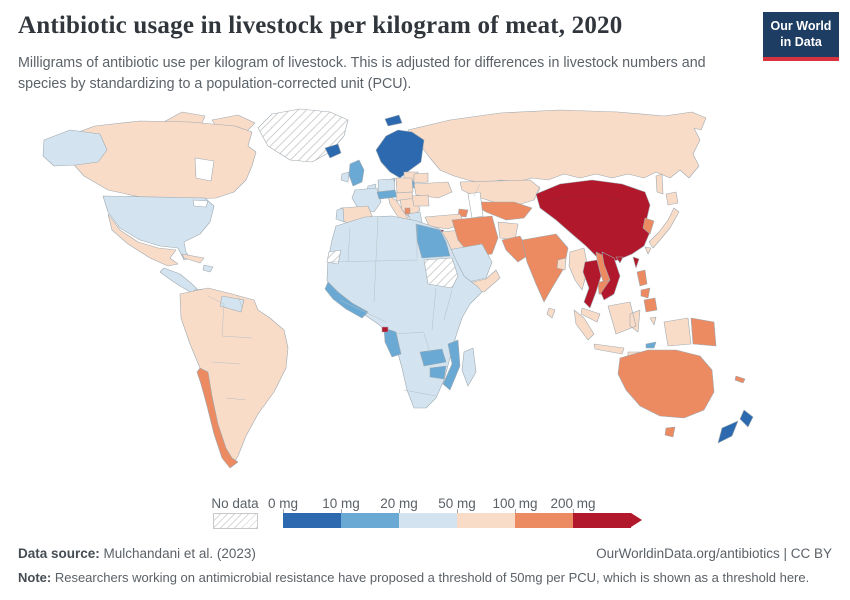  I want to click on legend-no-data-label: No data, so click(235, 503).